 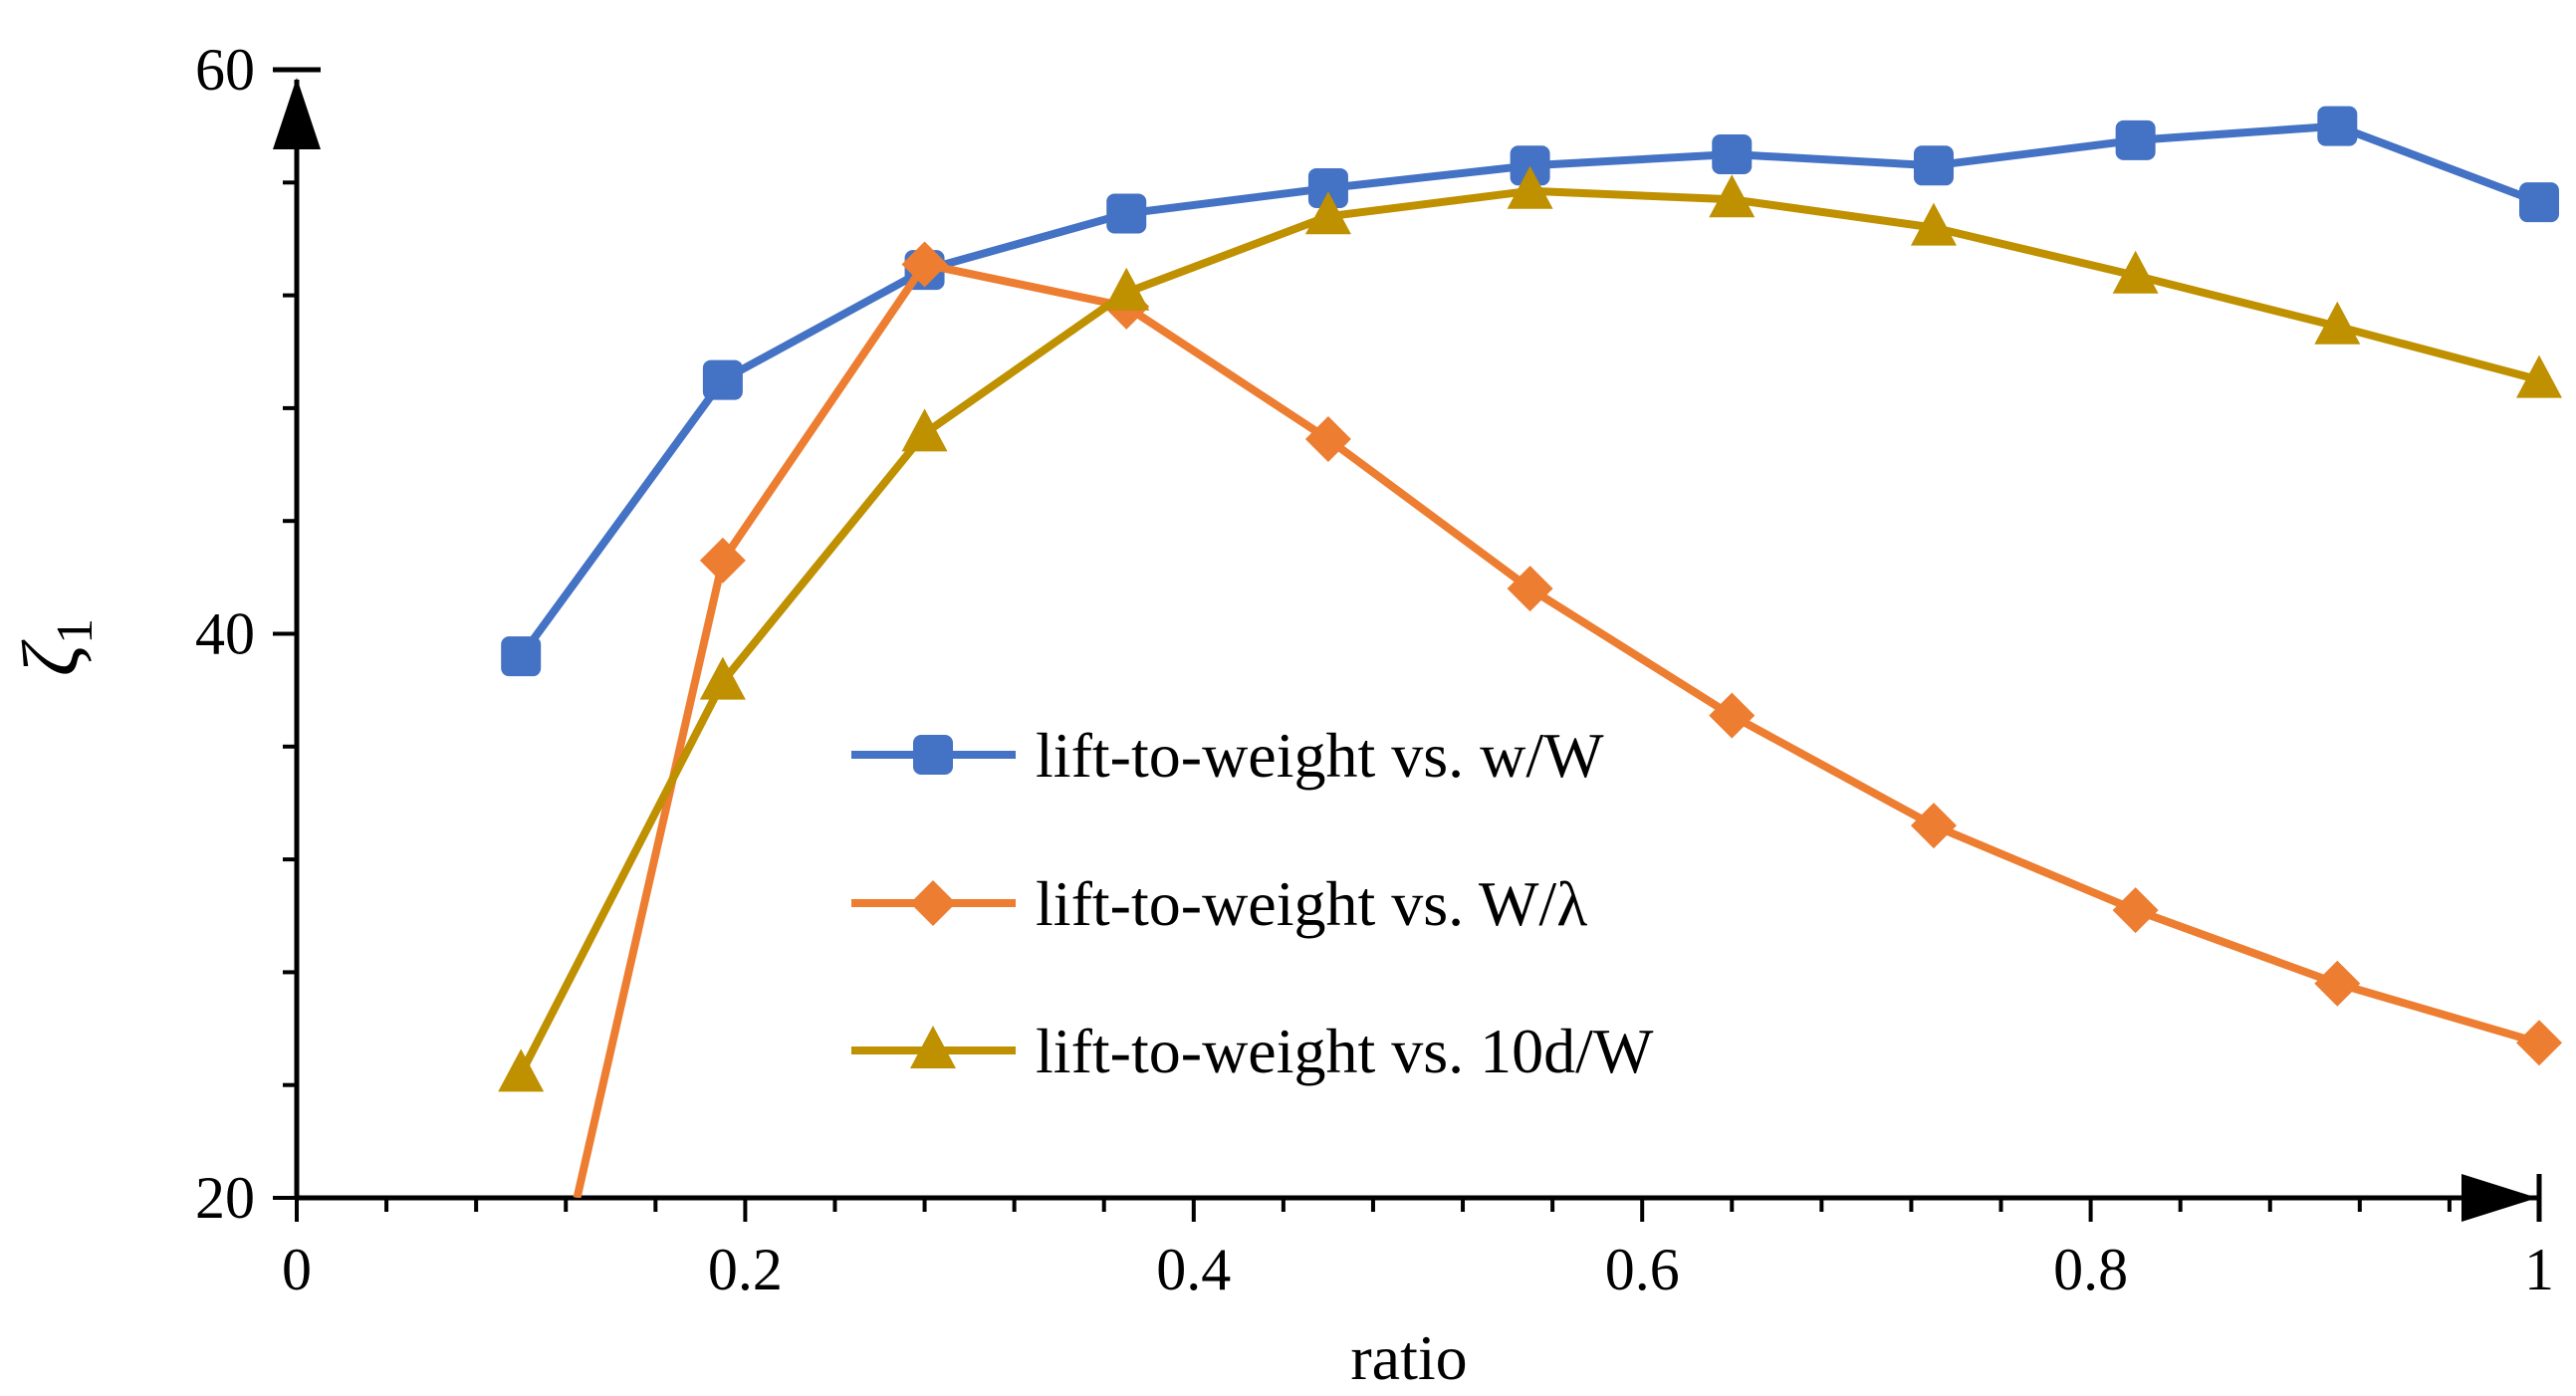 What do you see at coordinates (1408, 1357) in the screenshot?
I see `x-axis-title: ratio` at bounding box center [1408, 1357].